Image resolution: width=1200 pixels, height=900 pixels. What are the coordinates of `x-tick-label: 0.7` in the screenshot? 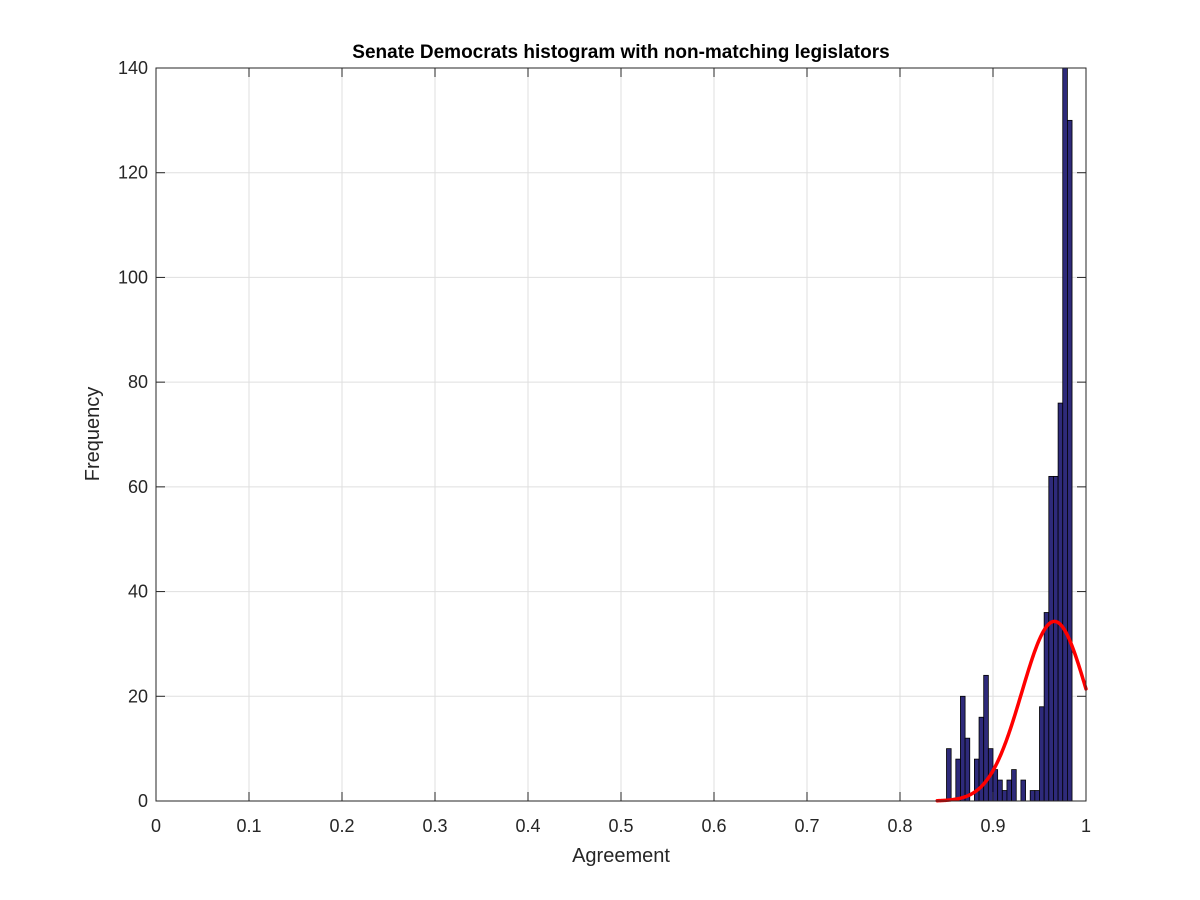 It's located at (806, 826).